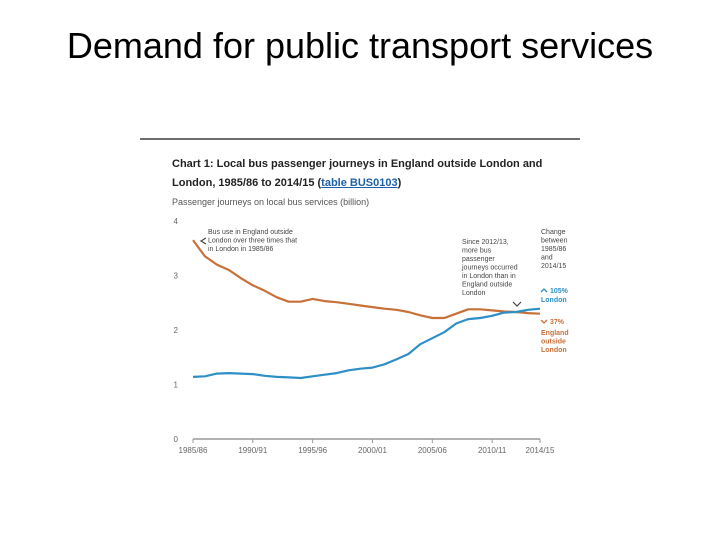 The image size is (720, 540). I want to click on change-header-line: between, so click(554, 241).